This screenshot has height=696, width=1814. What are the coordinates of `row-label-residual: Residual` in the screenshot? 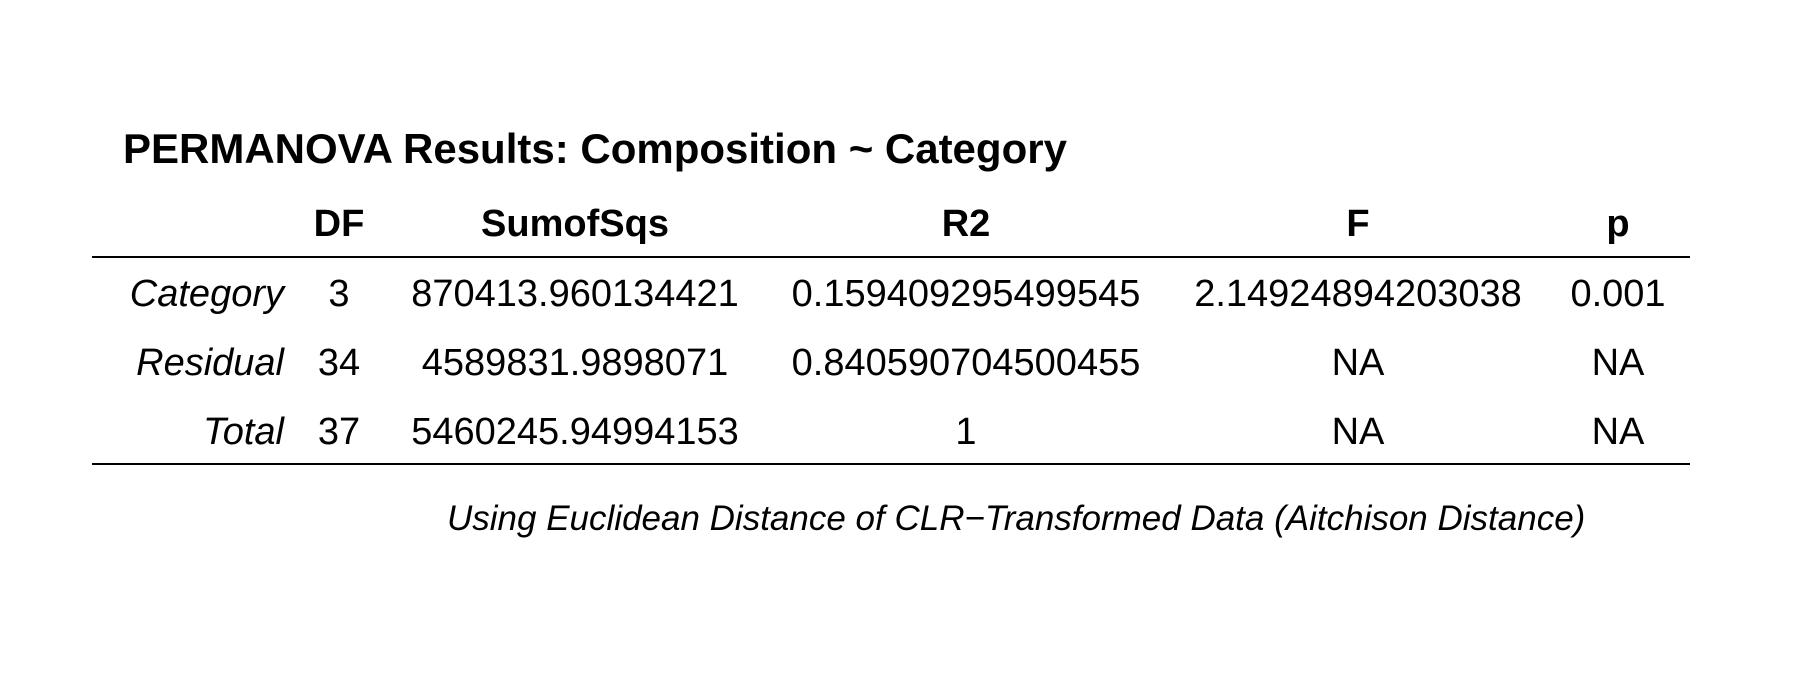 It's located at (210, 363).